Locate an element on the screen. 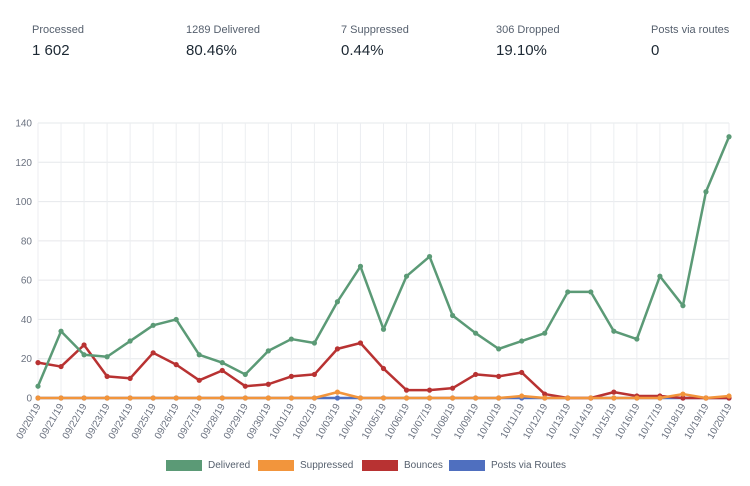 This screenshot has width=750, height=486. stat-delivered: 1289 Delivered 80.46% is located at coordinates (223, 42).